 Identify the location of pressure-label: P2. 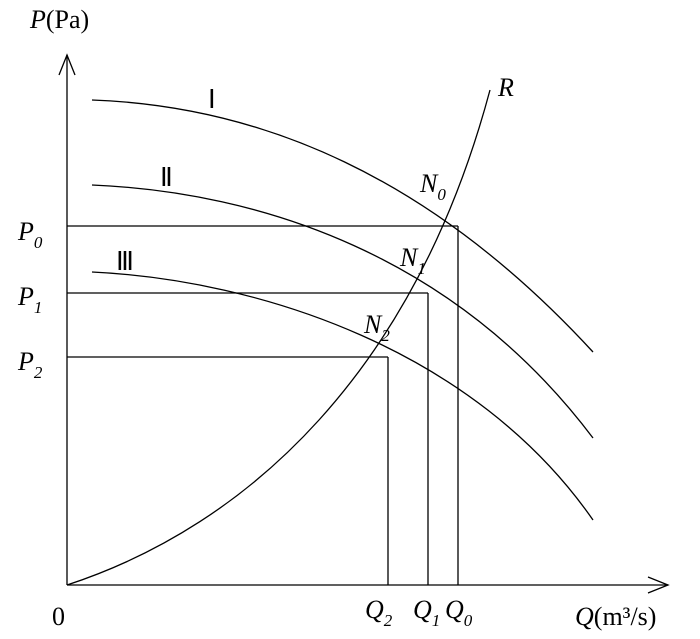
(30, 364).